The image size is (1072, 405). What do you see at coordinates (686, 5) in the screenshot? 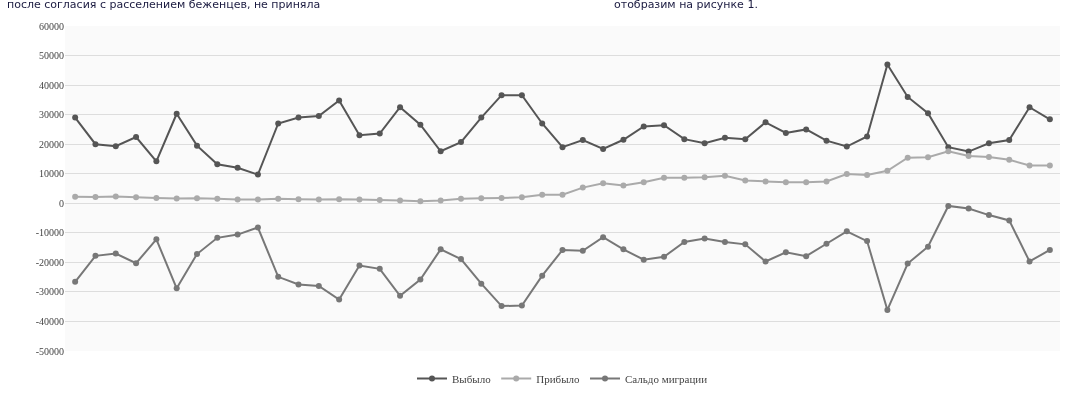
I see `text: отобразим на рисунке 1.` at bounding box center [686, 5].